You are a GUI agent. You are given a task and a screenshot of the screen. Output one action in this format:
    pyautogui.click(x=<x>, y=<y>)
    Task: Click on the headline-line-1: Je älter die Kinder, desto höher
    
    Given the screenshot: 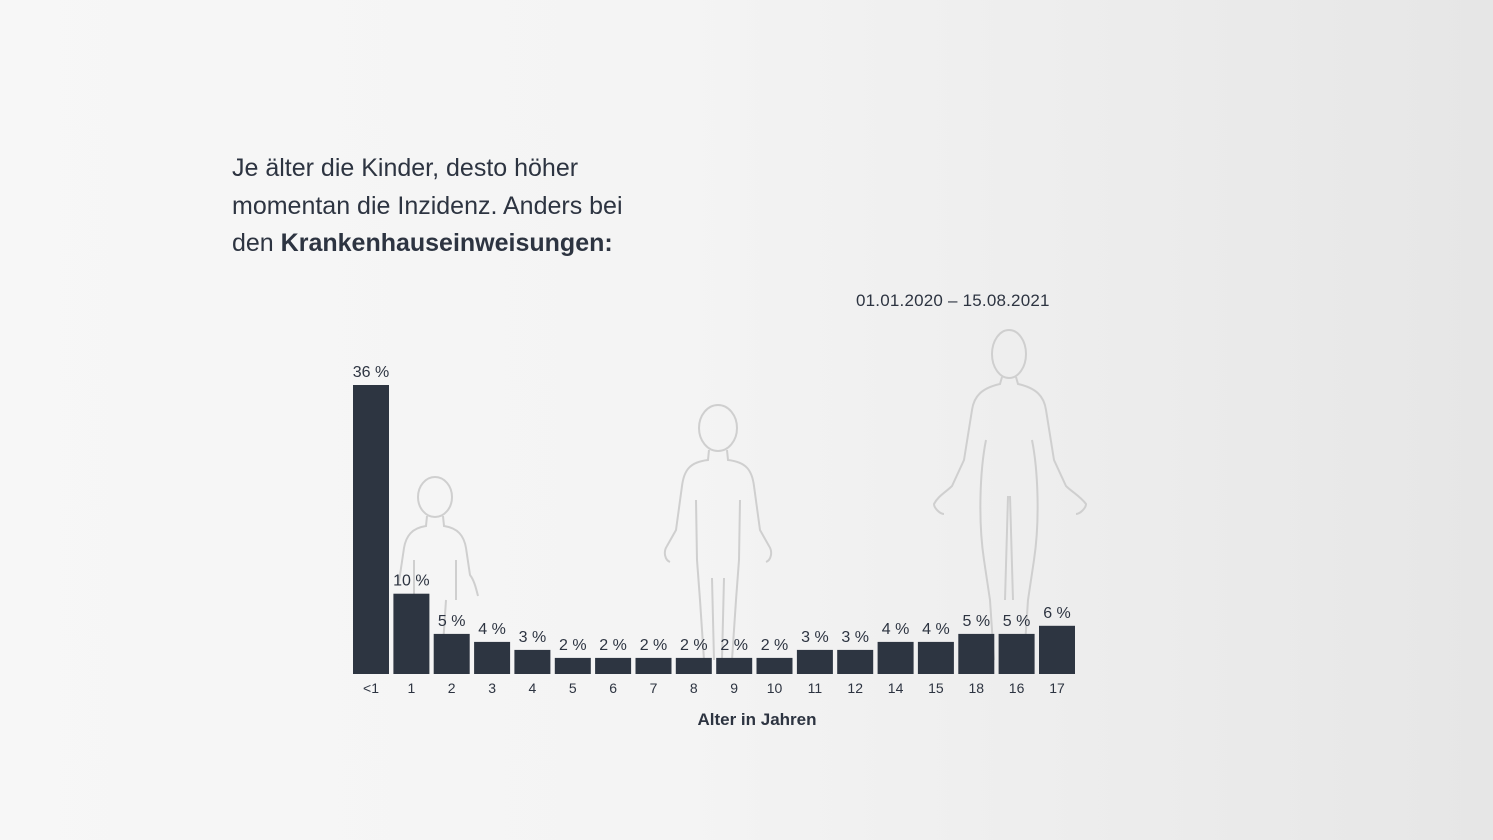 What is the action you would take?
    pyautogui.click(x=405, y=168)
    